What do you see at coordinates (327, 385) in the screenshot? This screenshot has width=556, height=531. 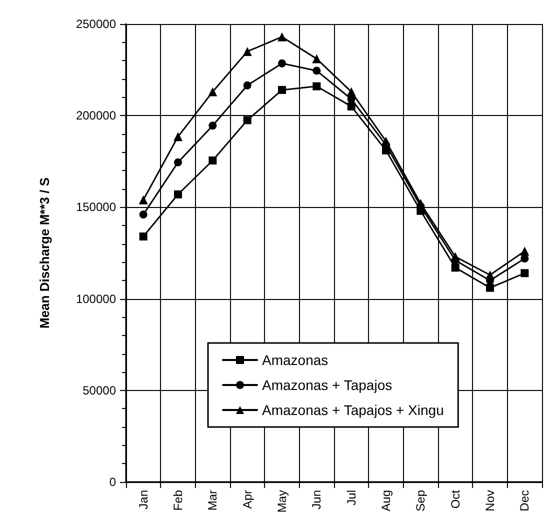 I see `legend-label: Amazonas + Tapajos` at bounding box center [327, 385].